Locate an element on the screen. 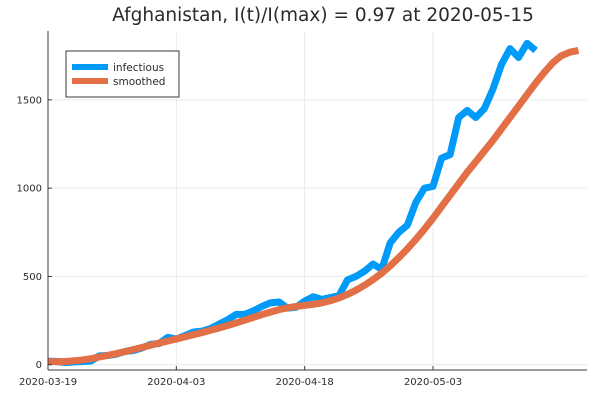 The height and width of the screenshot is (400, 600). legend-box is located at coordinates (122, 74).